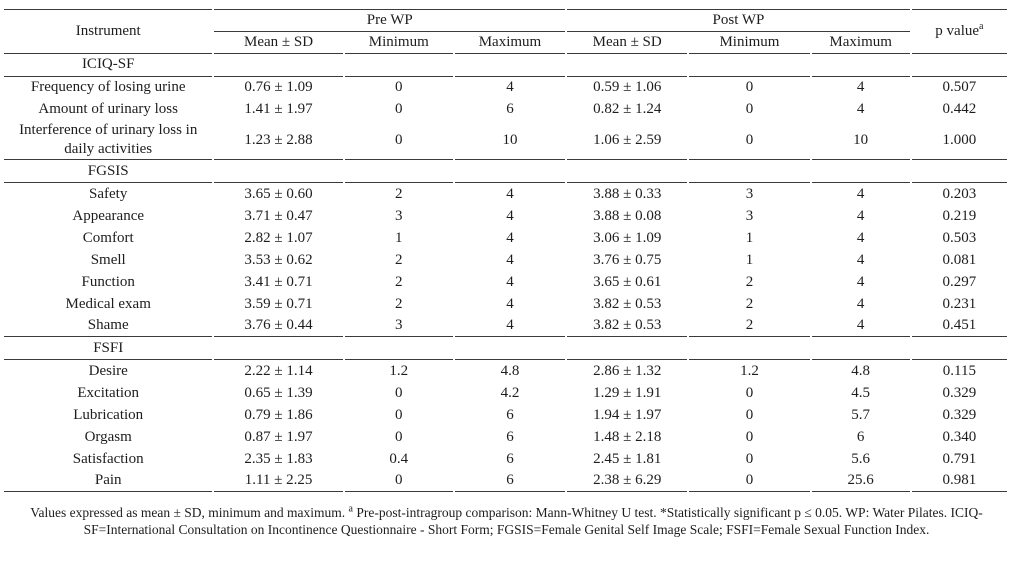  I want to click on value-cell: 3.53 ± 0.62, so click(278, 259).